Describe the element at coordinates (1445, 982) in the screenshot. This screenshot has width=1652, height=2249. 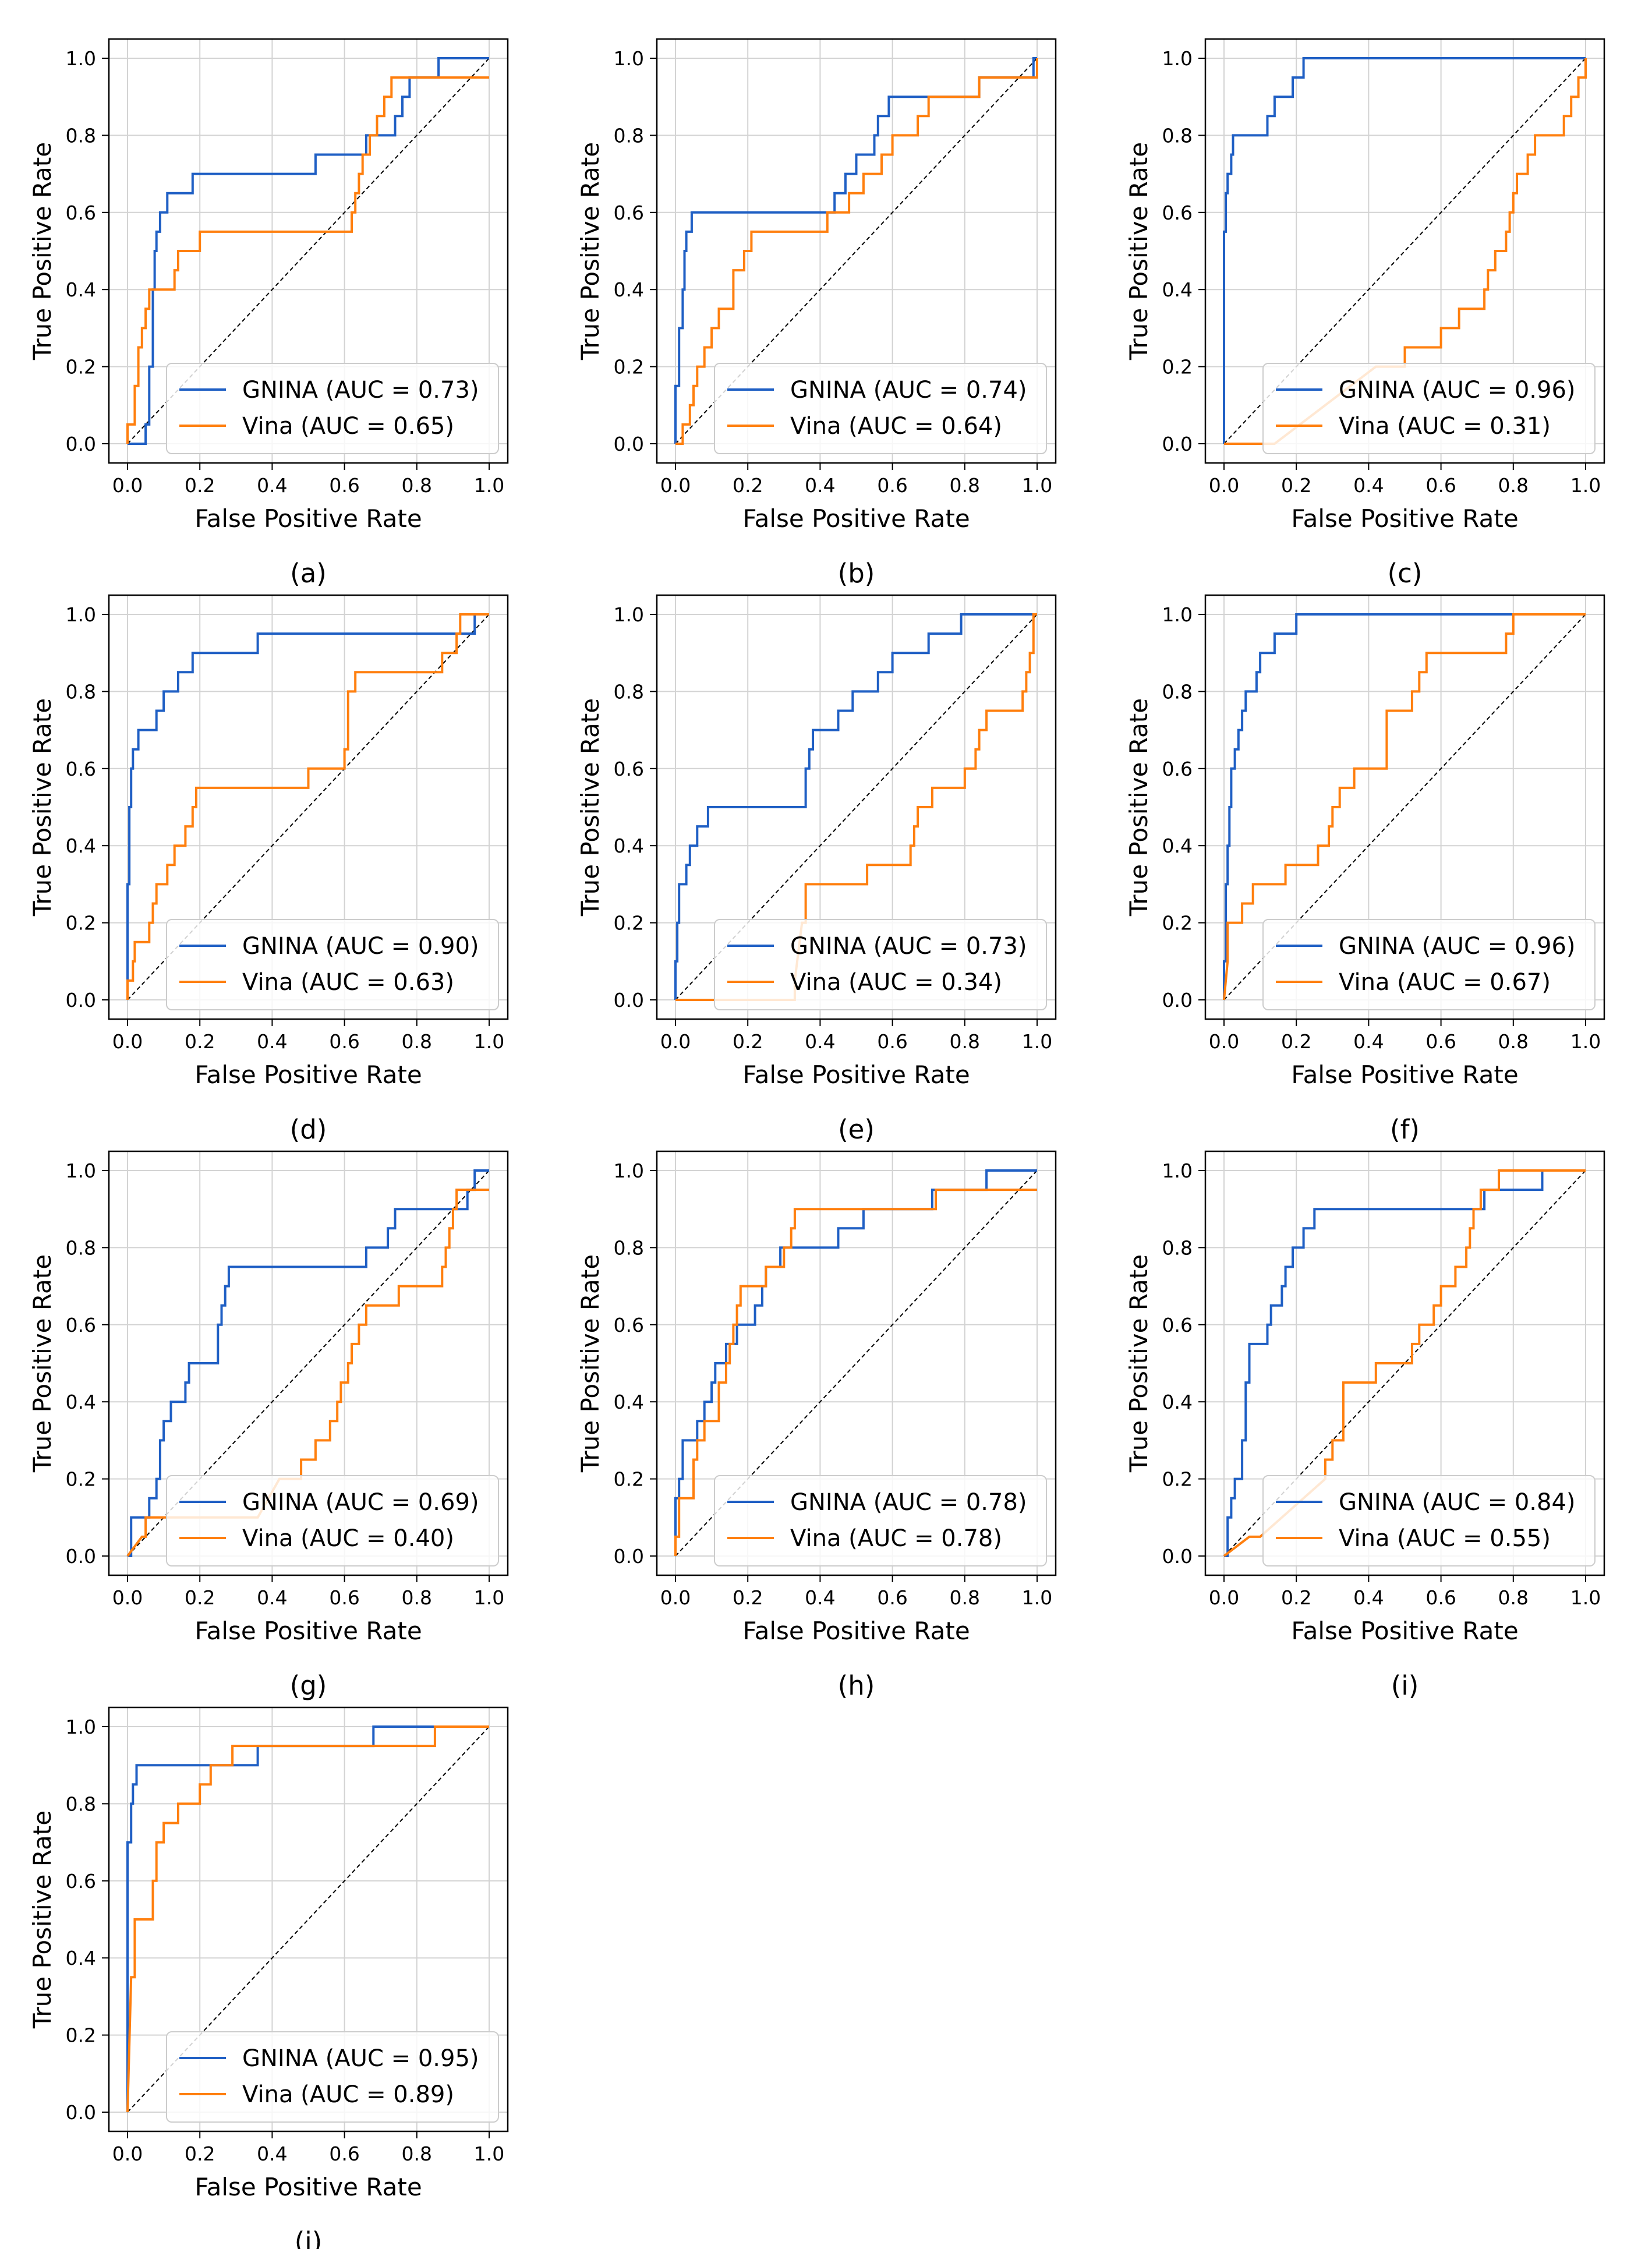
I see `legend-label-vina: Vina (AUC = 0.67)` at that location.